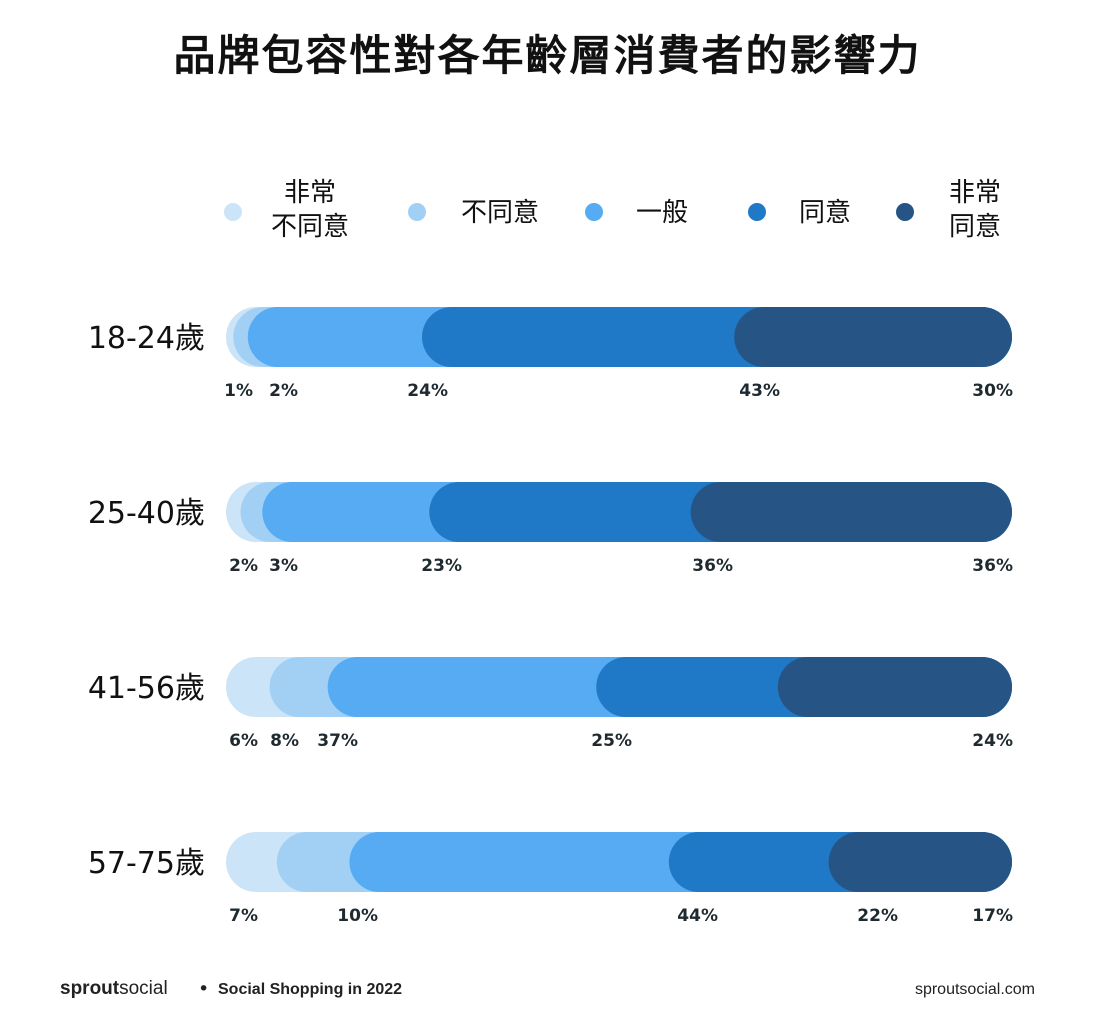  Describe the element at coordinates (243, 741) in the screenshot. I see `value-label: 6%` at that location.